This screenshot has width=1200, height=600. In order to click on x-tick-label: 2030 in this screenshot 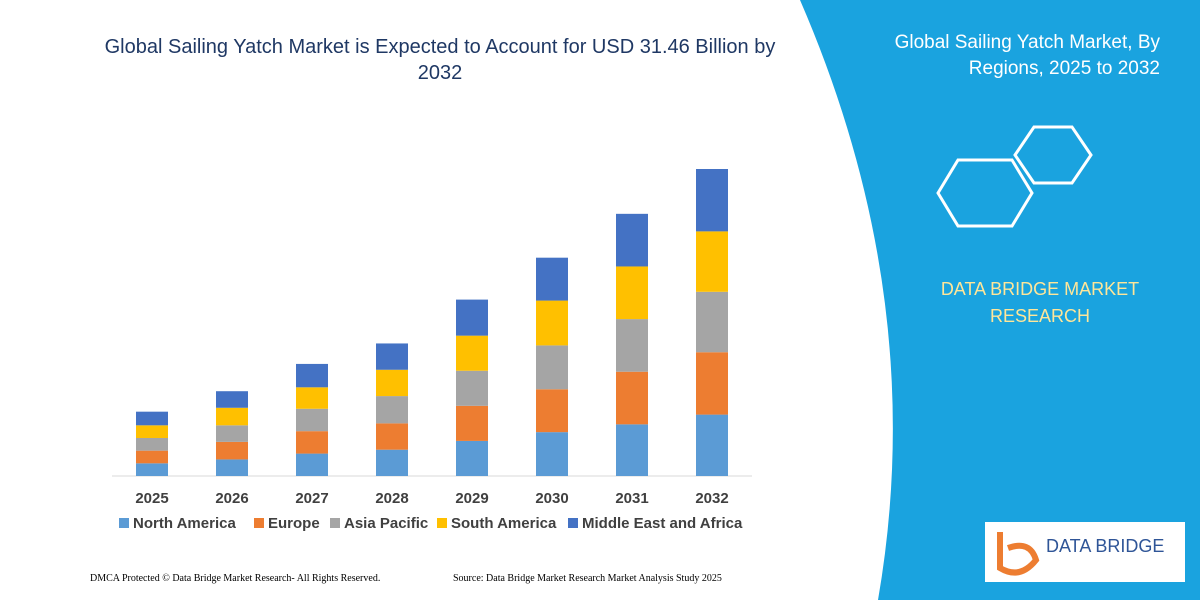, I will do `click(551, 498)`.